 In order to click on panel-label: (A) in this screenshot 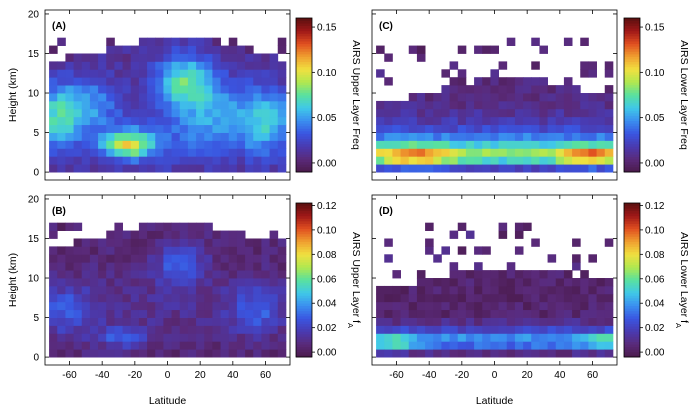, I will do `click(59, 26)`.